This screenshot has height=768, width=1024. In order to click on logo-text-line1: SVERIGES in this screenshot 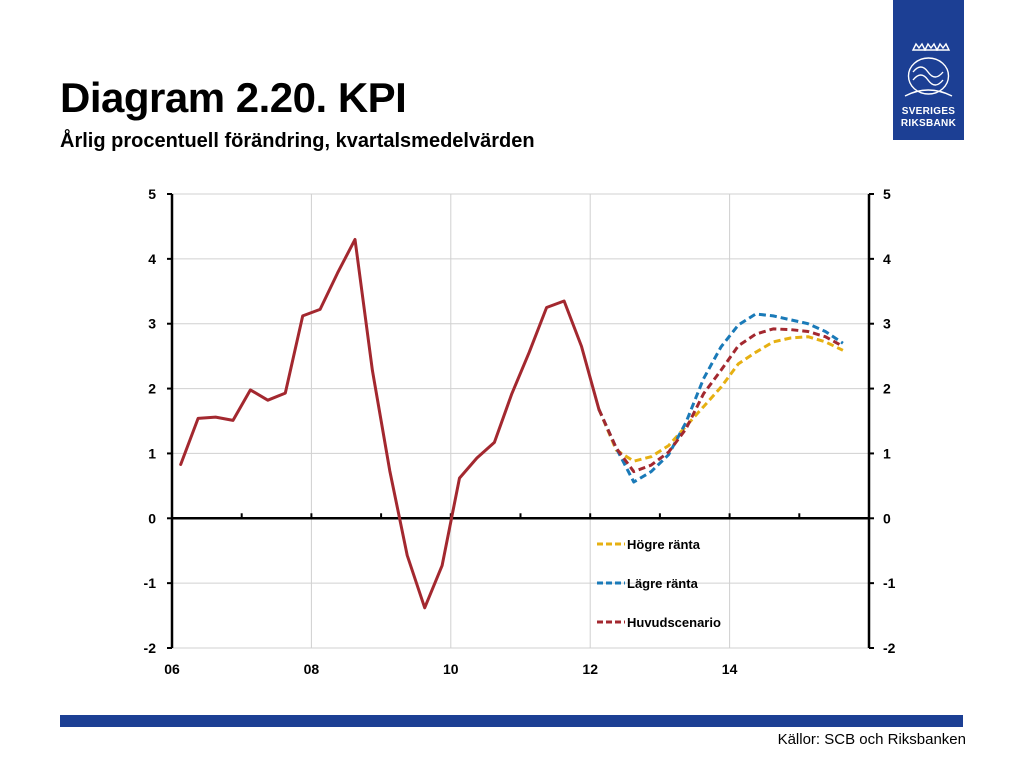, I will do `click(928, 111)`.